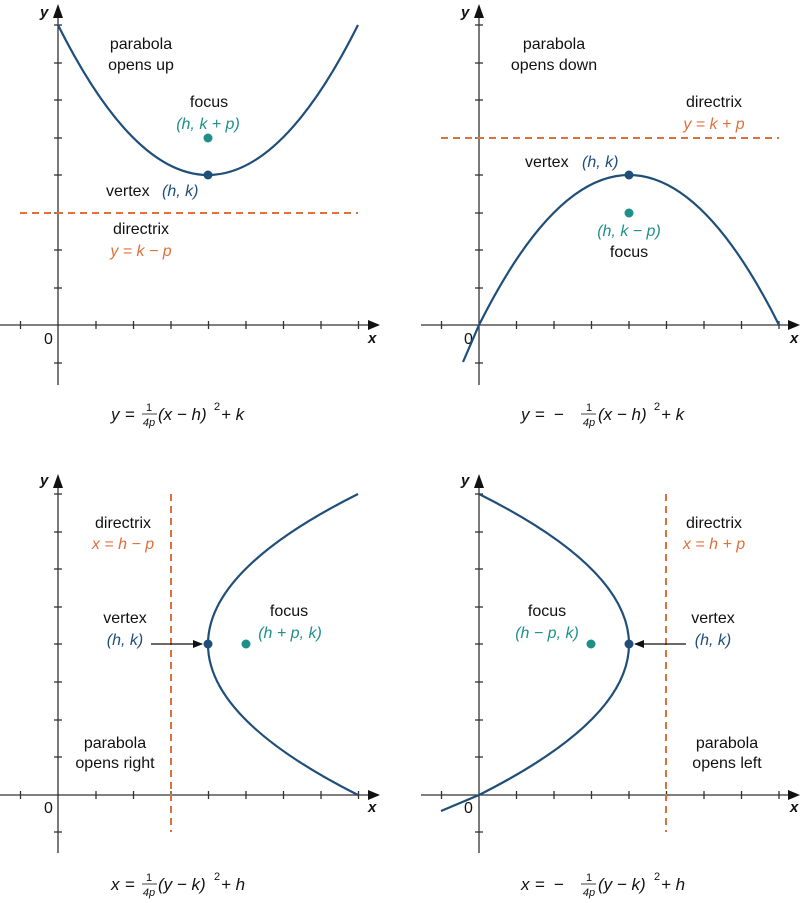  What do you see at coordinates (547, 633) in the screenshot?
I see `focus-coords: (h − p, k)` at bounding box center [547, 633].